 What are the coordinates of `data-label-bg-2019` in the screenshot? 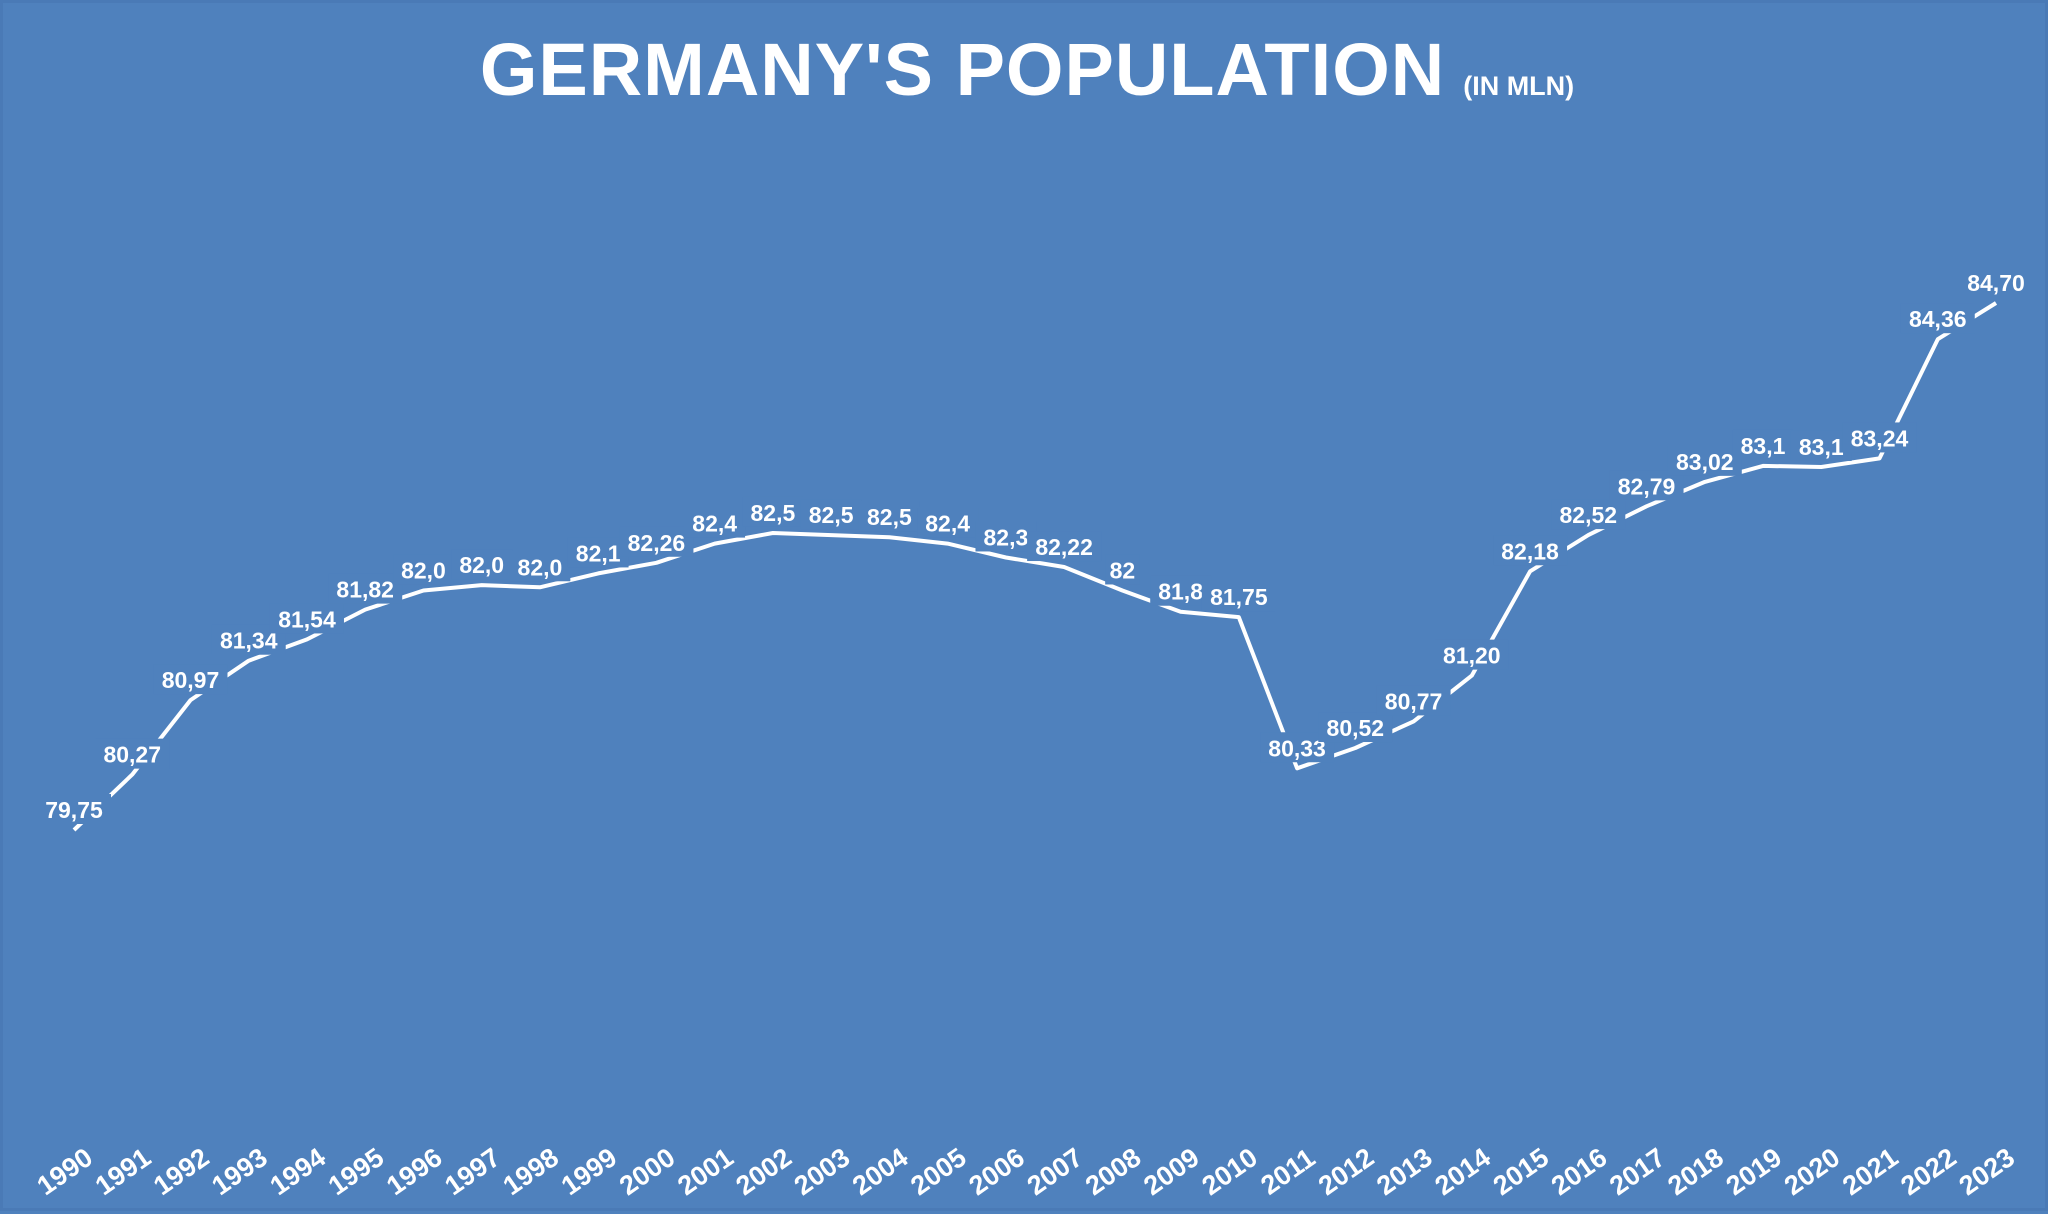 It's located at (1763, 444).